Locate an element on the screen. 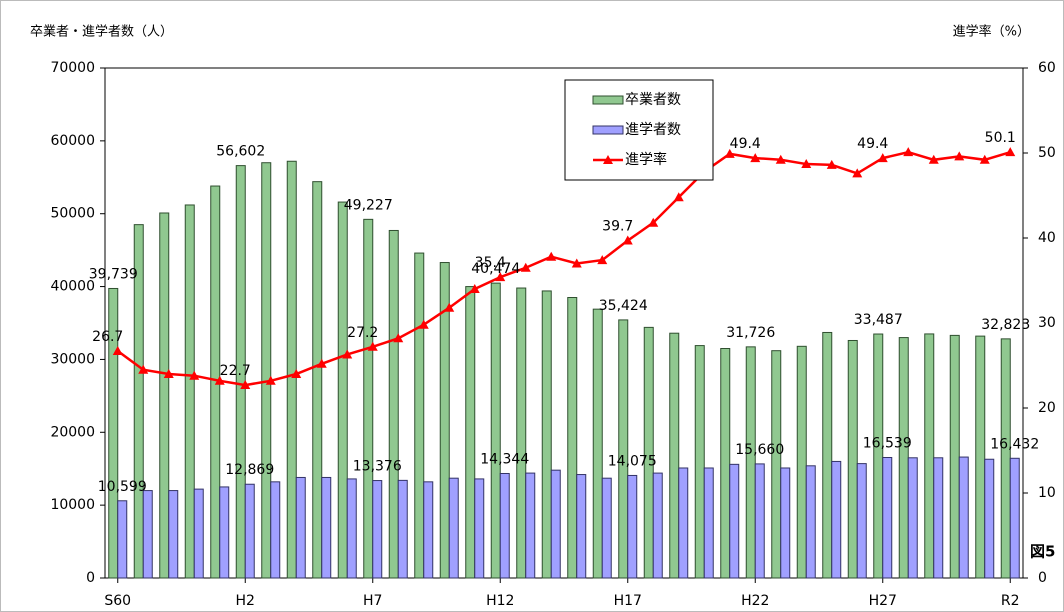 The image size is (1064, 612). bar-value-label: 35,424 is located at coordinates (623, 306).